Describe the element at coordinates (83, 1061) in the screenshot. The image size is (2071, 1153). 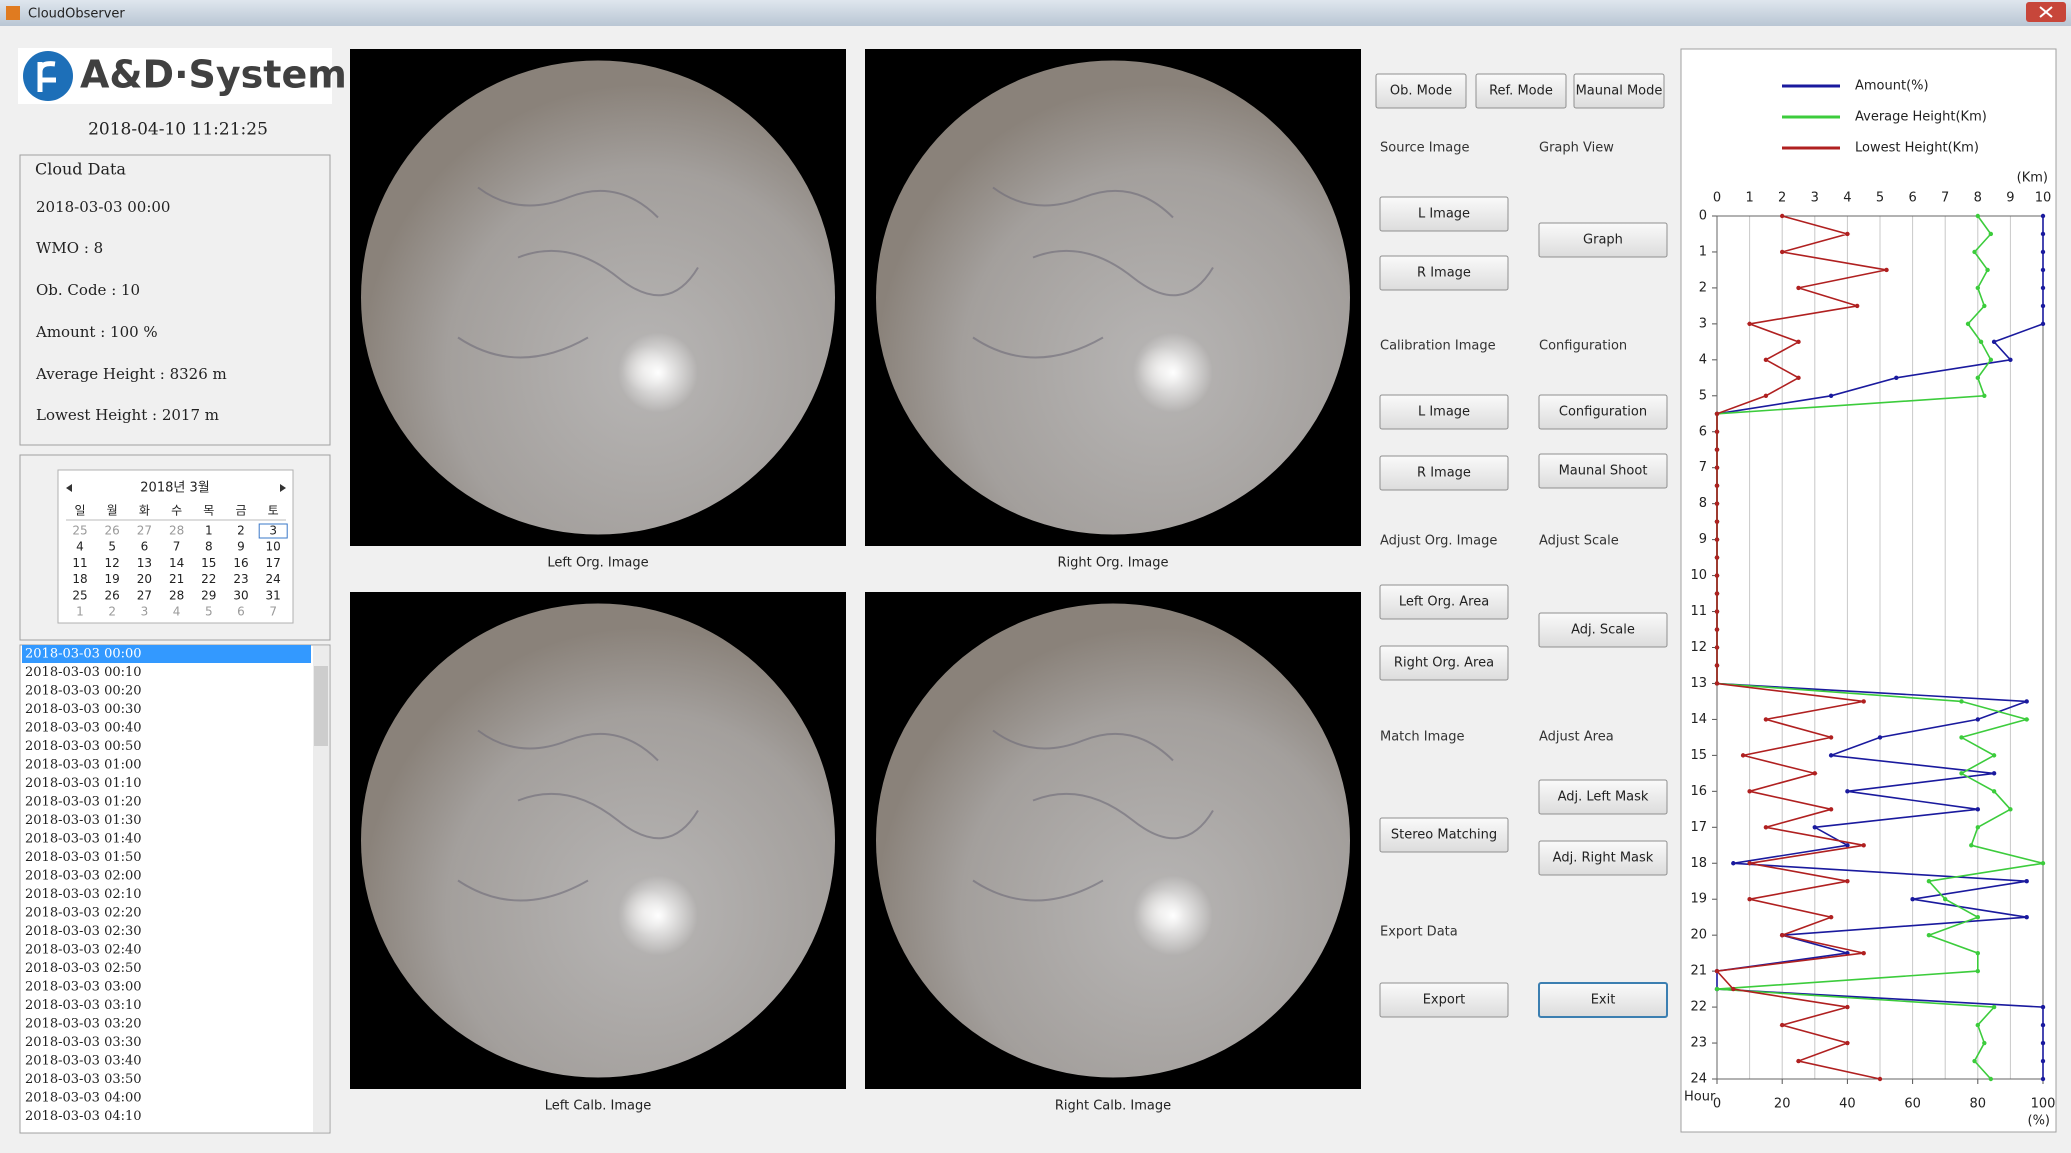
I see `list-item: 2018-03-03 03:40` at that location.